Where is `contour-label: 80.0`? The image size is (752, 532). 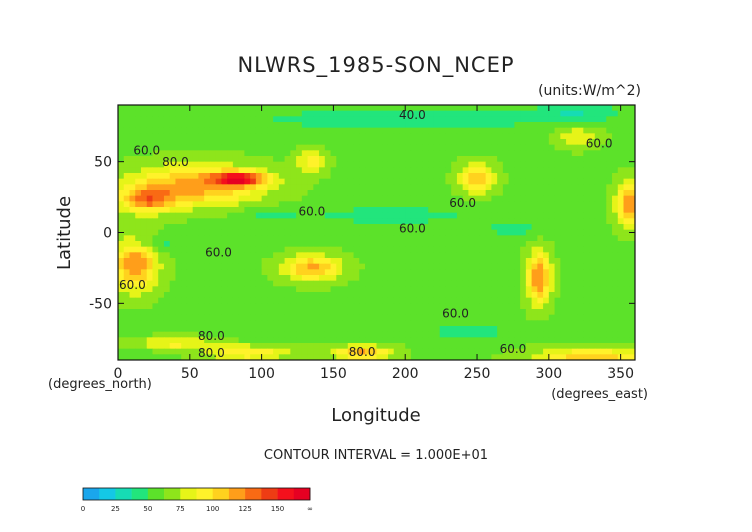 contour-label: 80.0 is located at coordinates (175, 162).